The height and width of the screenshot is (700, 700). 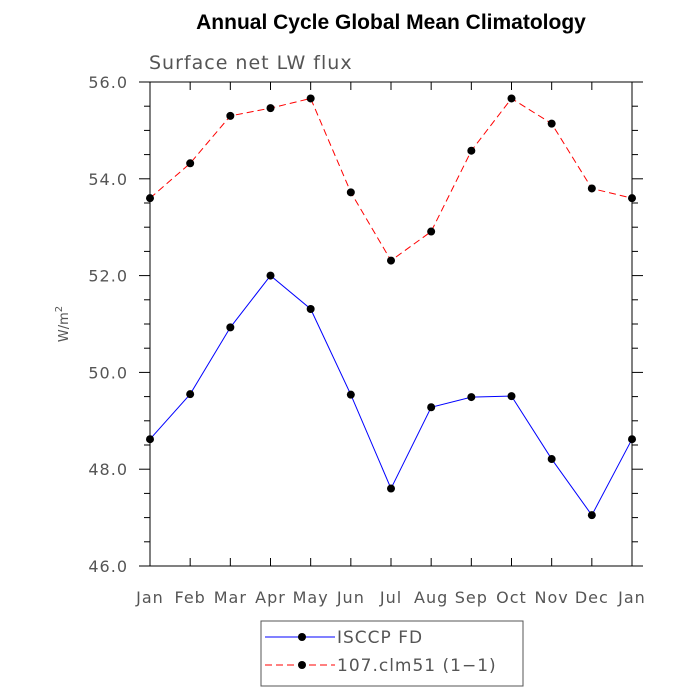 I want to click on legend-box, so click(x=392, y=653).